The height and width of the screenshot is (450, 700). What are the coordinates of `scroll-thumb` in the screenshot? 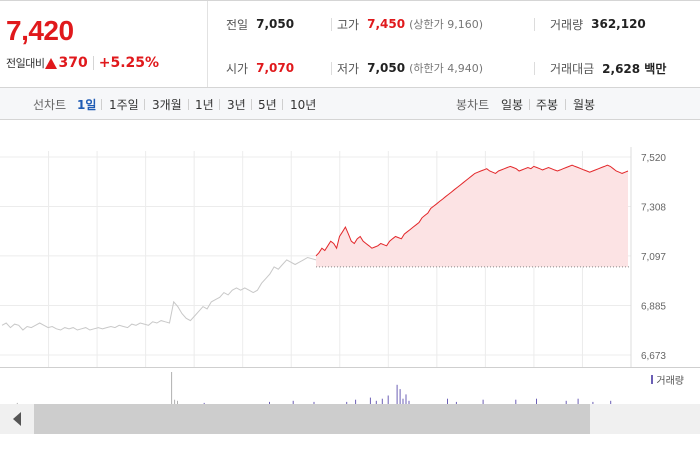 It's located at (312, 419).